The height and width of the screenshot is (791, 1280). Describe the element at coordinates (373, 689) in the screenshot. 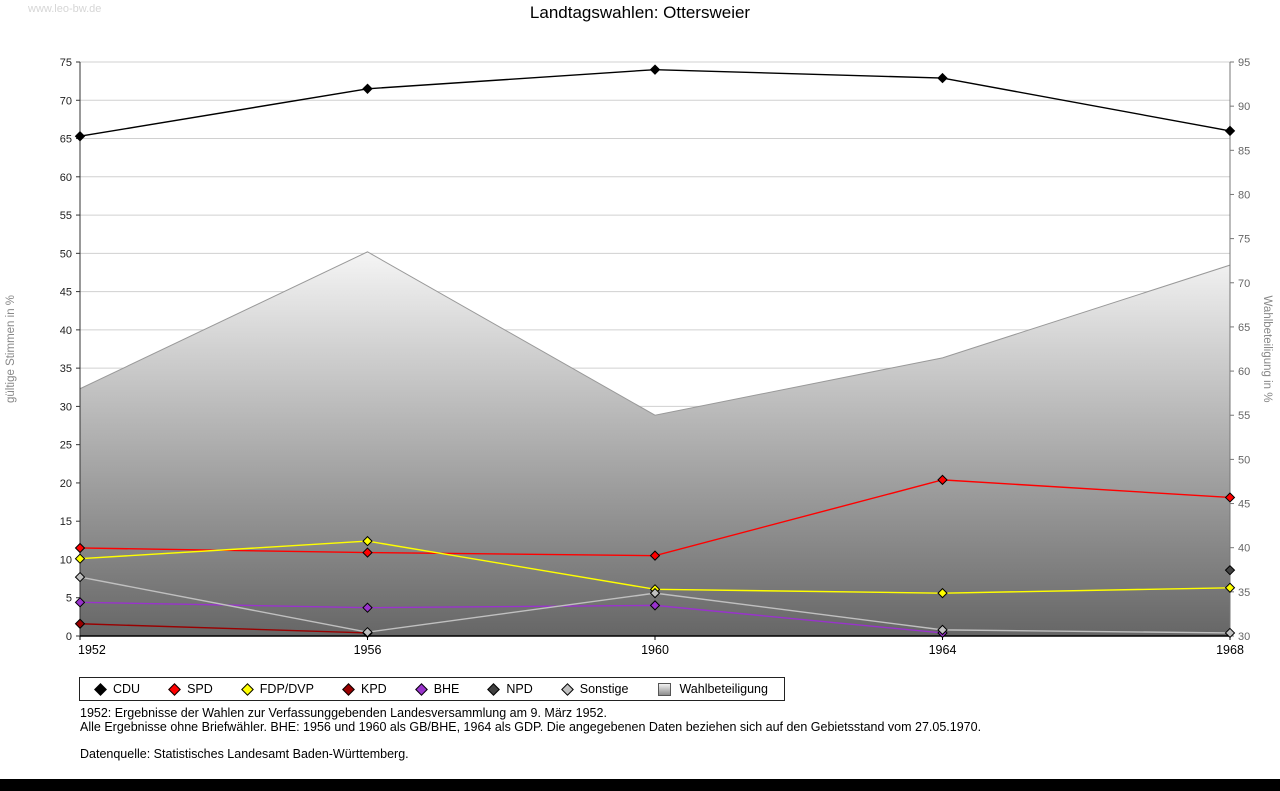

I see `legend-label: KPD` at that location.